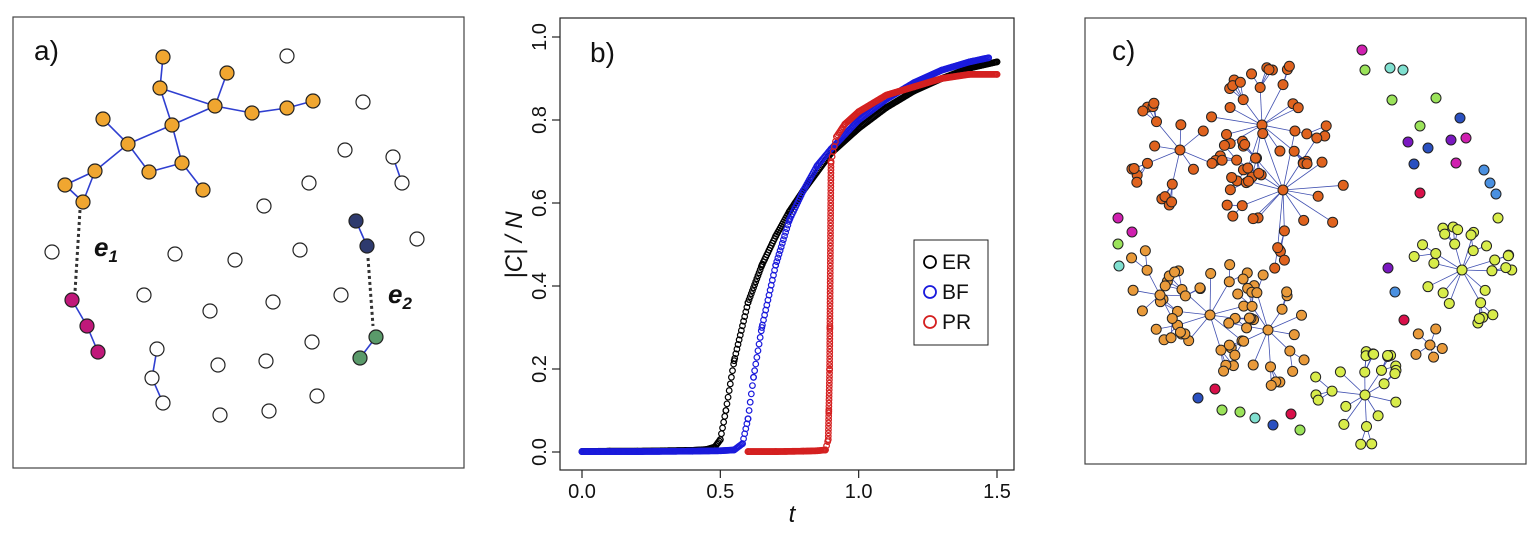  Describe the element at coordinates (930, 322) in the screenshot. I see `legend-marker-PR` at that location.